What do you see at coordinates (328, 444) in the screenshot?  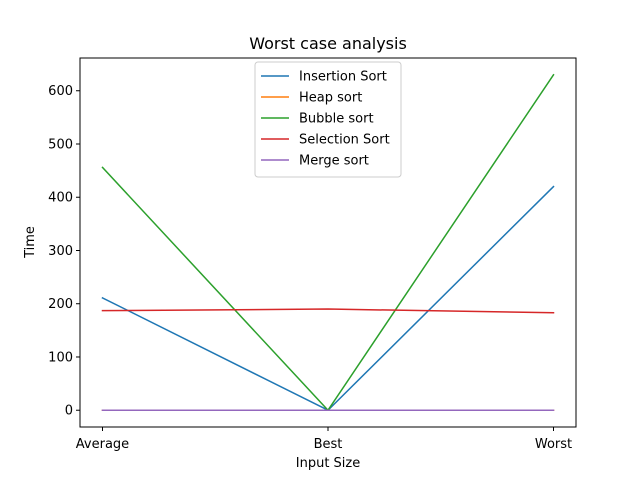 I see `x-tick-label-best: Best` at bounding box center [328, 444].